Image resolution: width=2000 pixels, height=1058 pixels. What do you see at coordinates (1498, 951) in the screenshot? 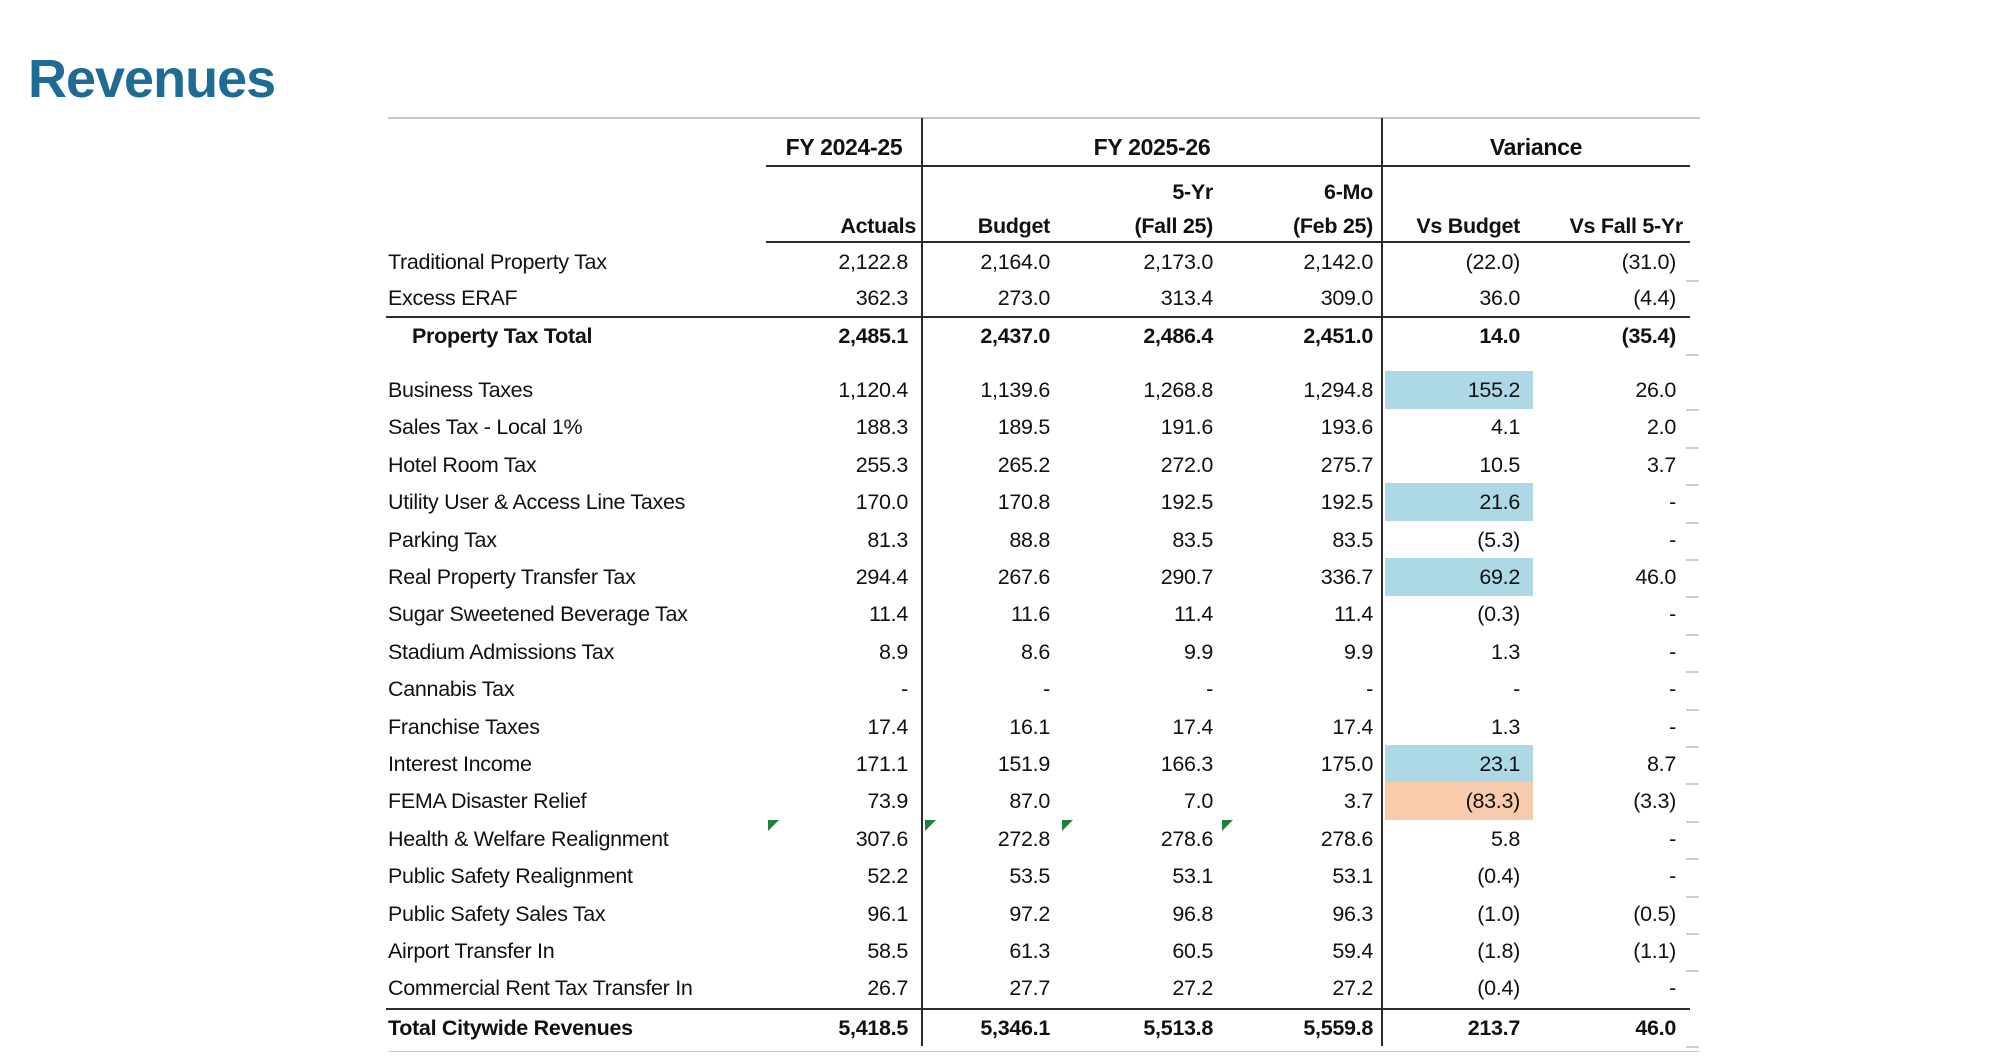
I see `cell-value: (1.8)` at bounding box center [1498, 951].